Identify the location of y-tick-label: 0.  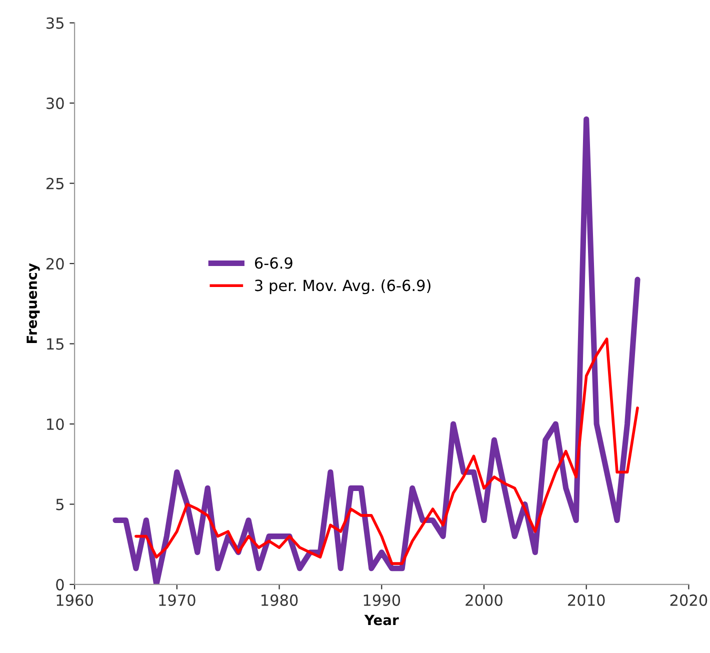
(60, 584).